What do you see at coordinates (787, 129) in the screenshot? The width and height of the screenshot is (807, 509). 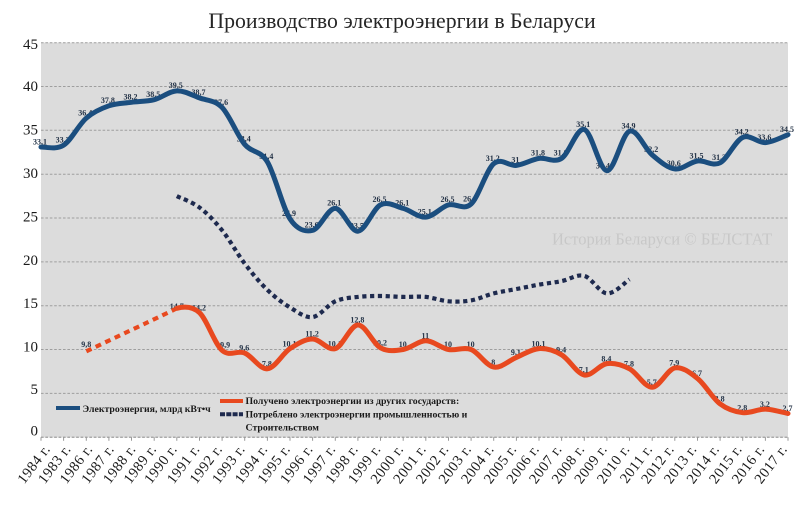 I see `svg-text: 34,5` at bounding box center [787, 129].